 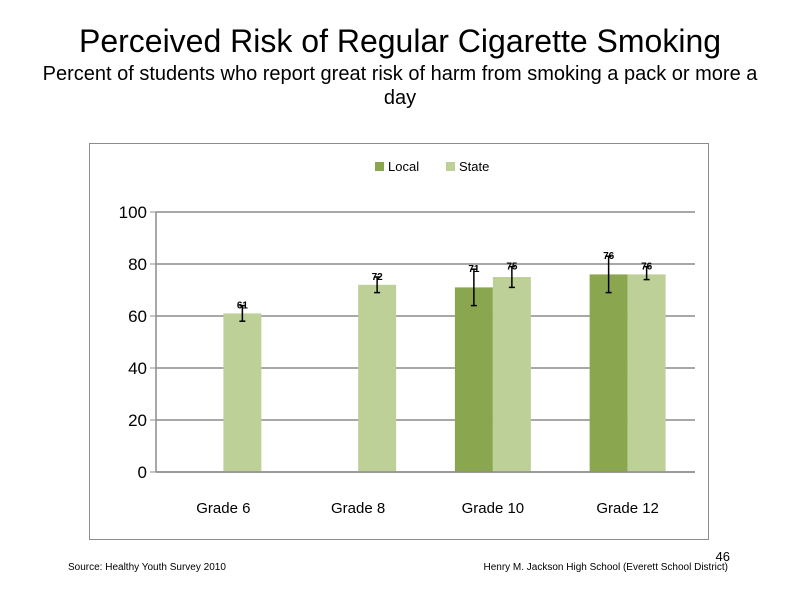 What do you see at coordinates (243, 306) in the screenshot?
I see `data-label: 61` at bounding box center [243, 306].